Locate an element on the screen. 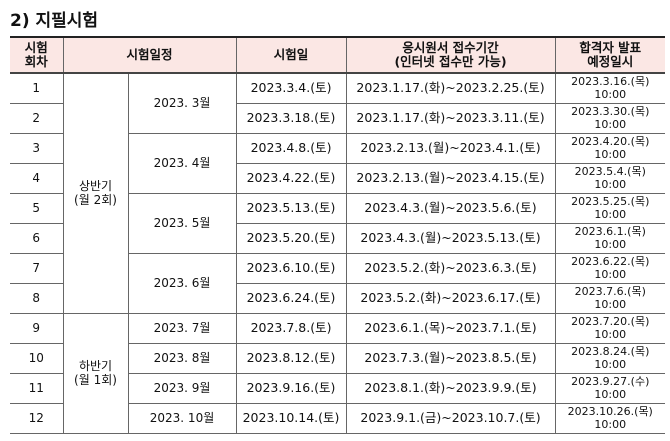 Image resolution: width=670 pixels, height=441 pixels. announcement: 2023.9.27.(수) 10:00 is located at coordinates (610, 388).